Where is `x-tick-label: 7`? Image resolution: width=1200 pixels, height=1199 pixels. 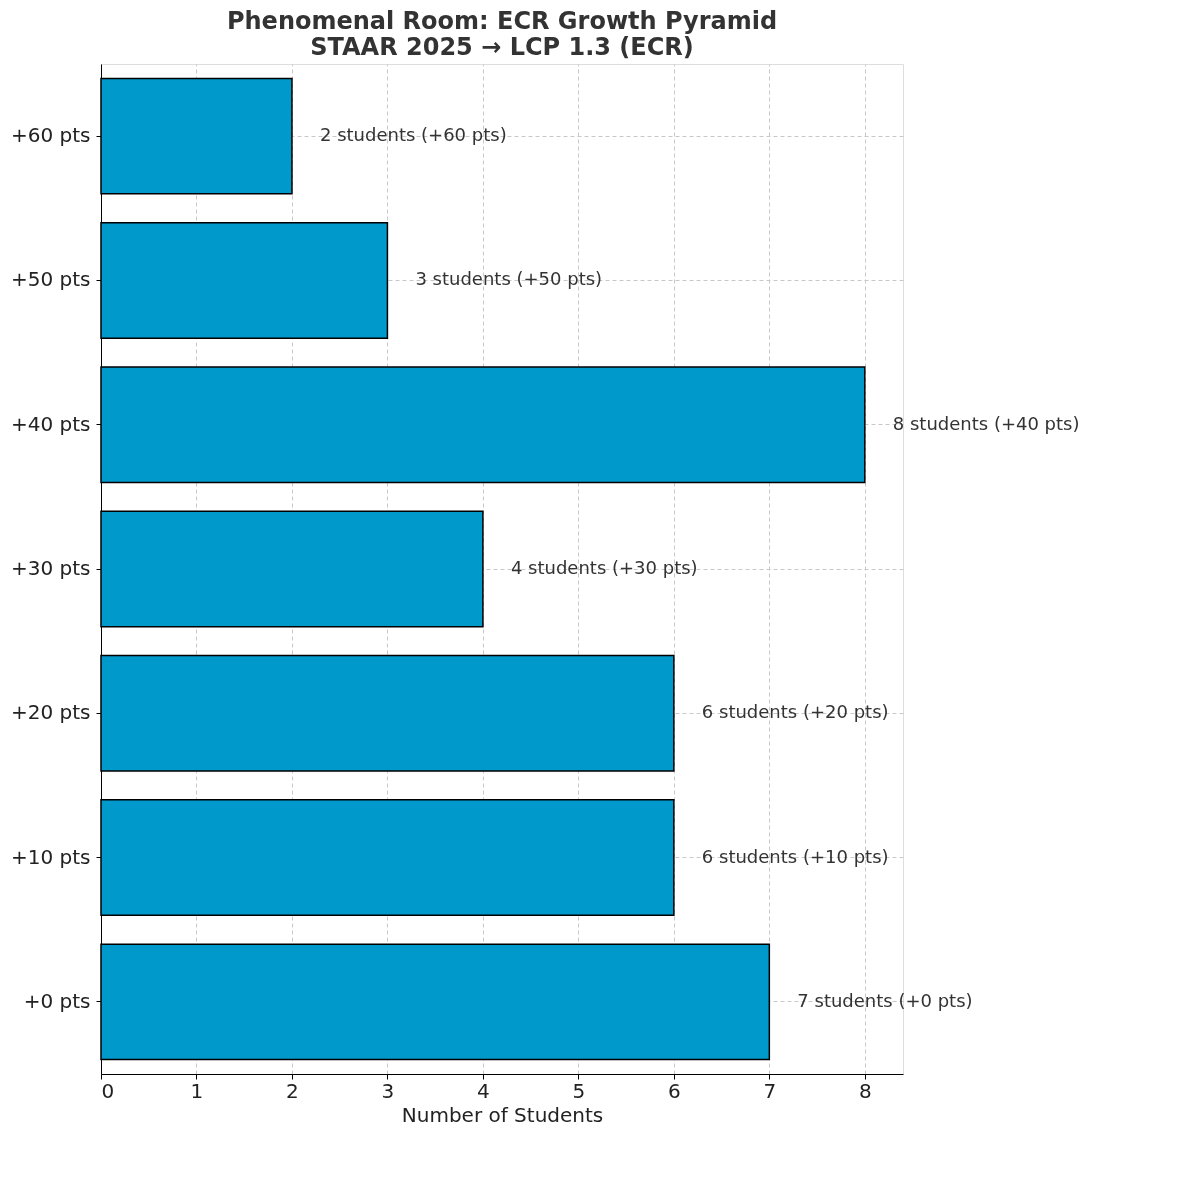 x-tick-label: 7 is located at coordinates (770, 1090).